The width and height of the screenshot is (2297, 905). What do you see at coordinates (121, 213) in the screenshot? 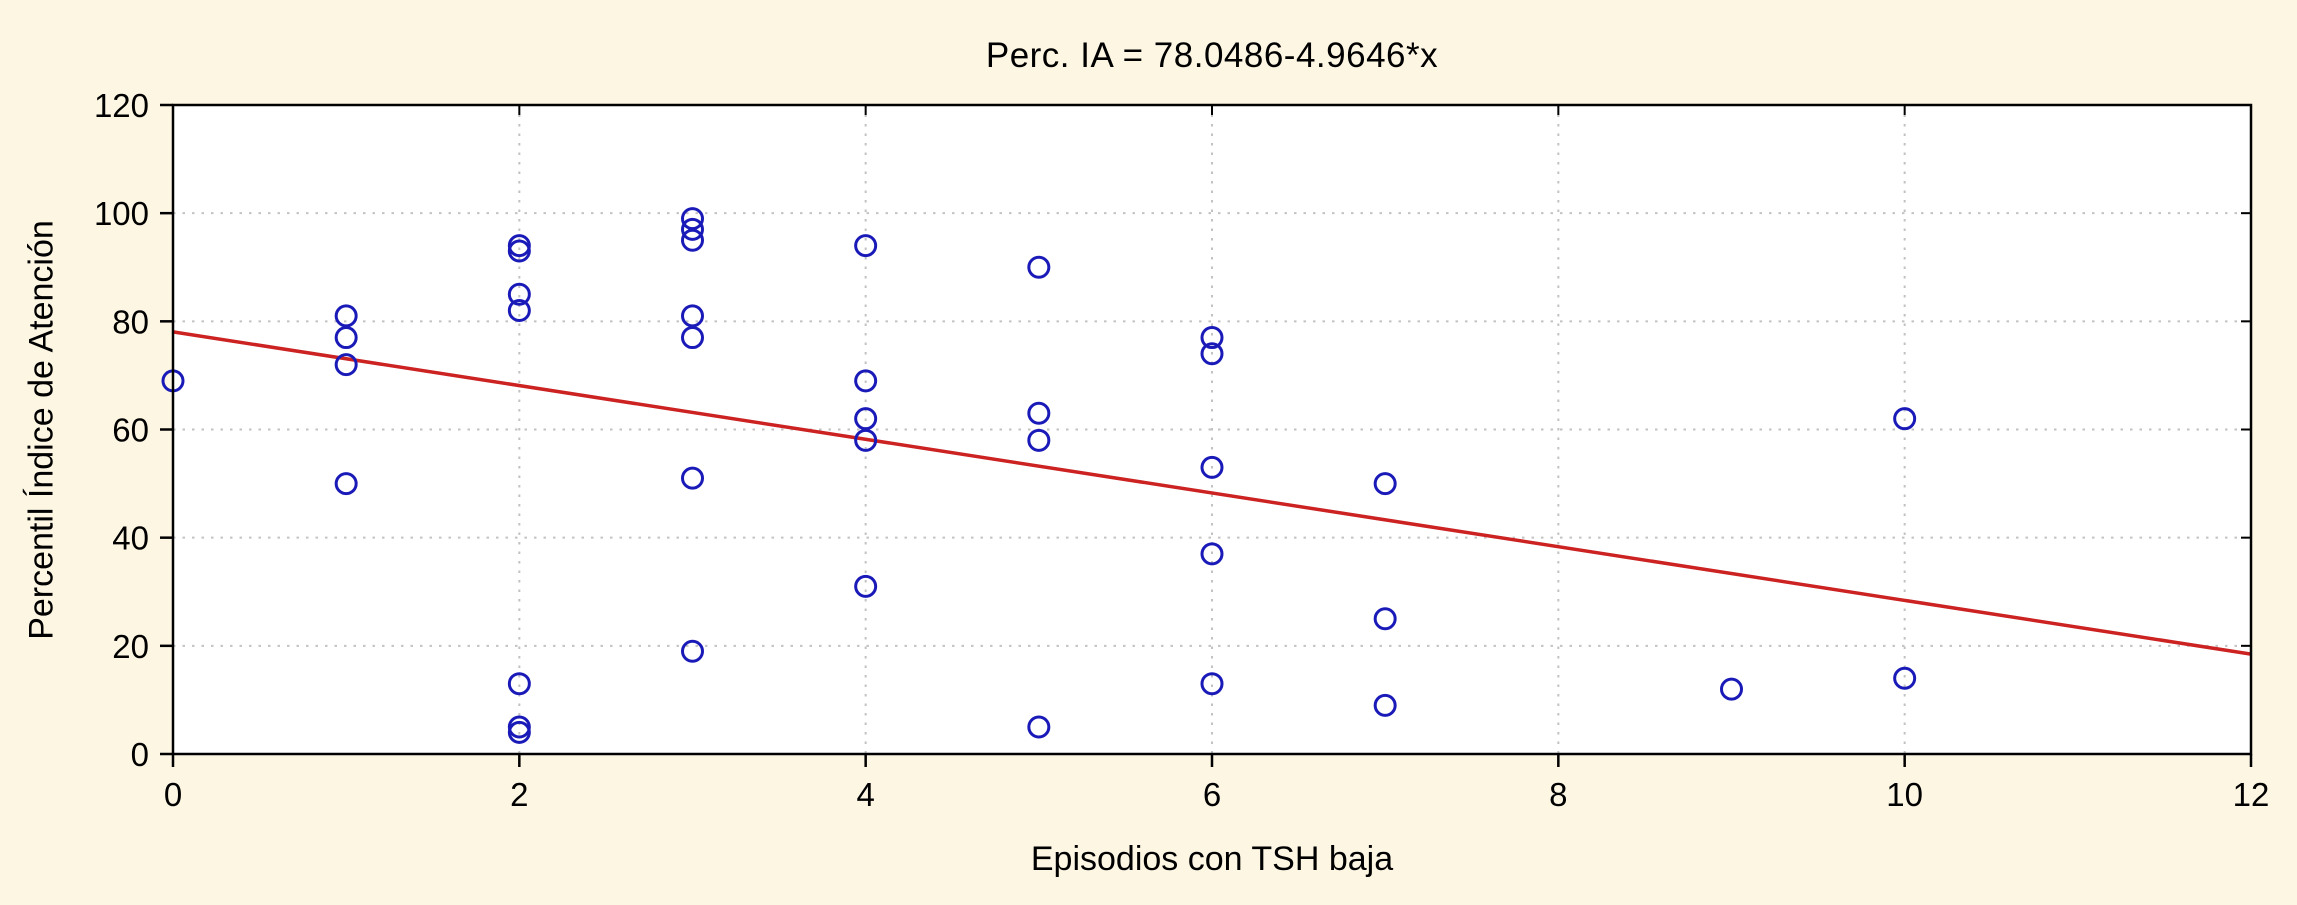
I see `y-tick-label: 100` at bounding box center [121, 213].